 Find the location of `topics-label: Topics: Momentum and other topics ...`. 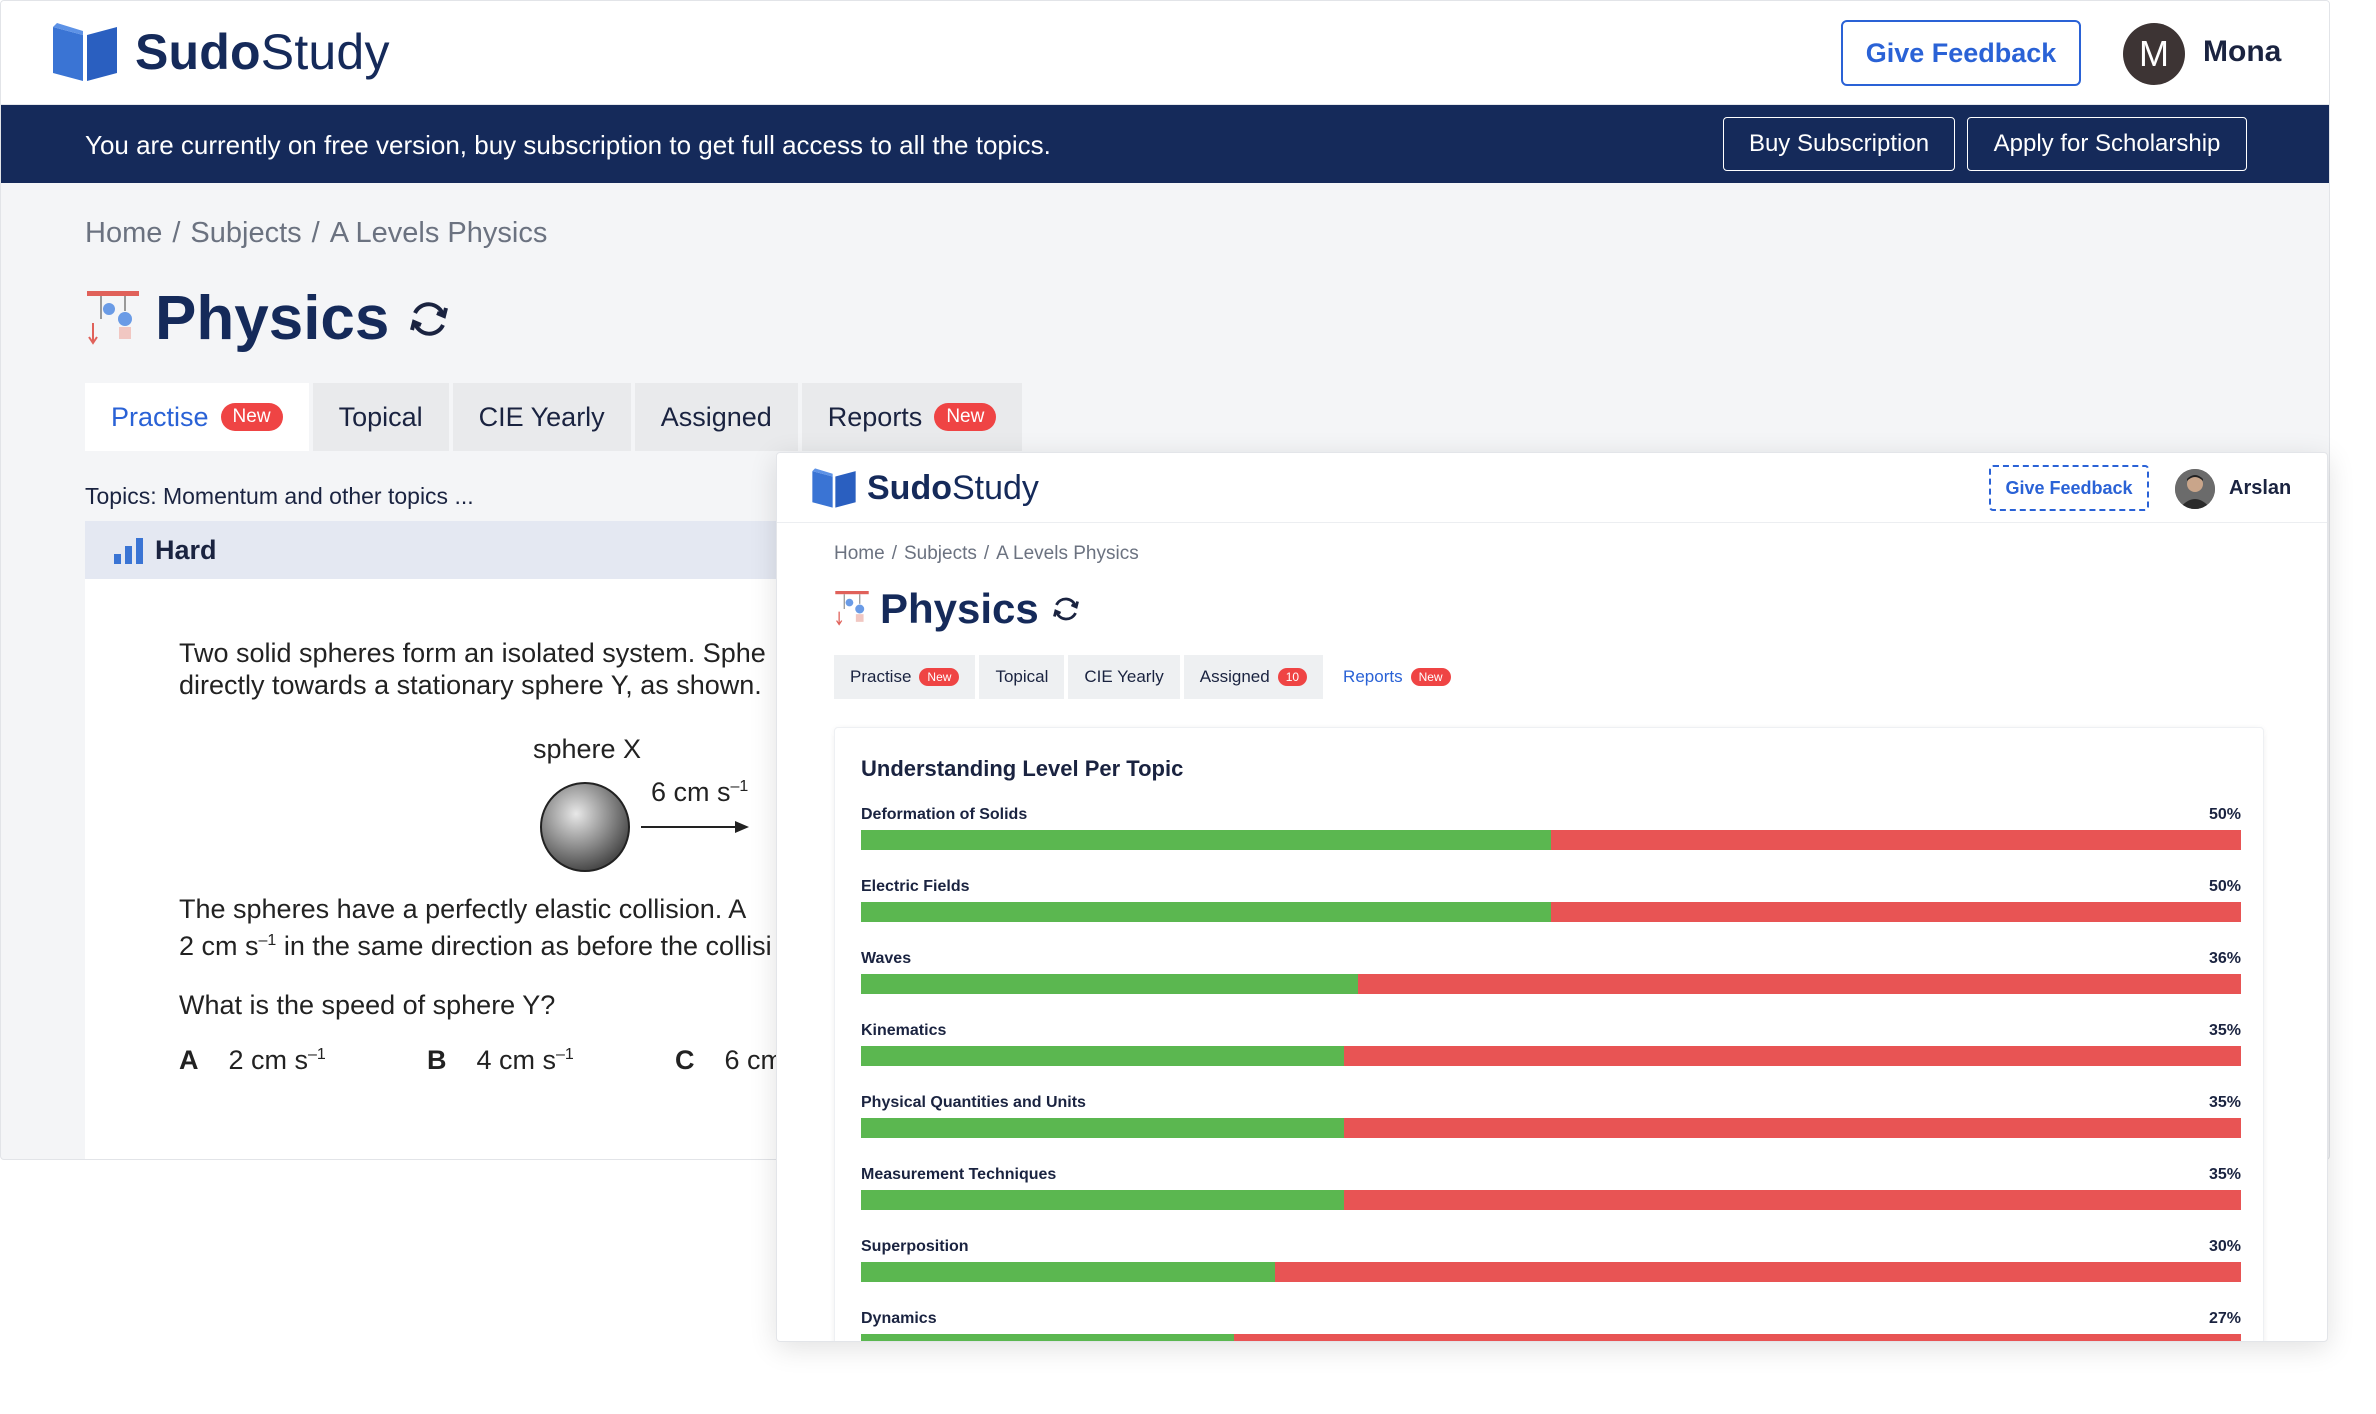

topics-label: Topics: Momentum and other topics ... is located at coordinates (279, 496).